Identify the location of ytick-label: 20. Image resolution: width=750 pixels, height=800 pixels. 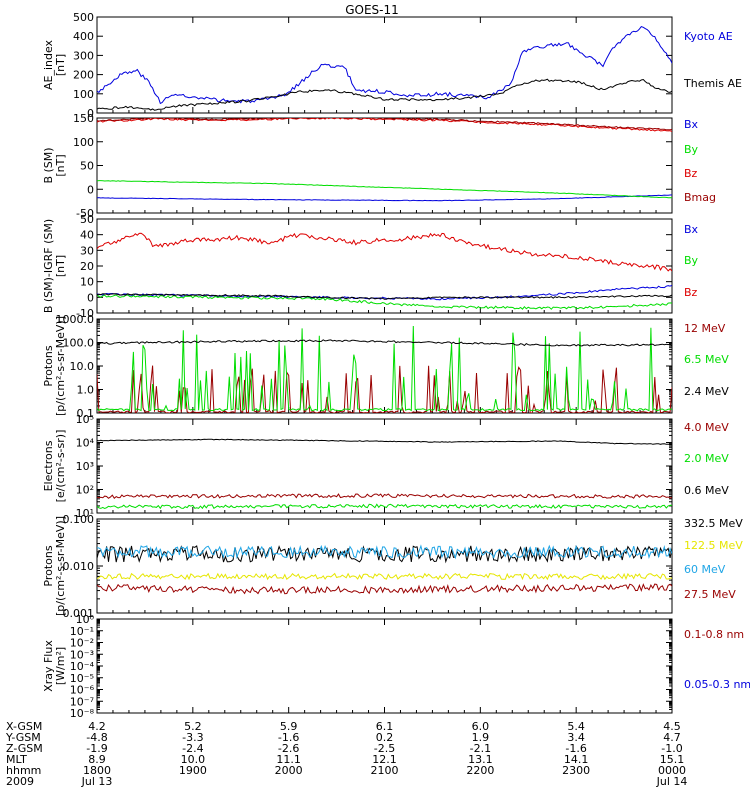
(87, 266).